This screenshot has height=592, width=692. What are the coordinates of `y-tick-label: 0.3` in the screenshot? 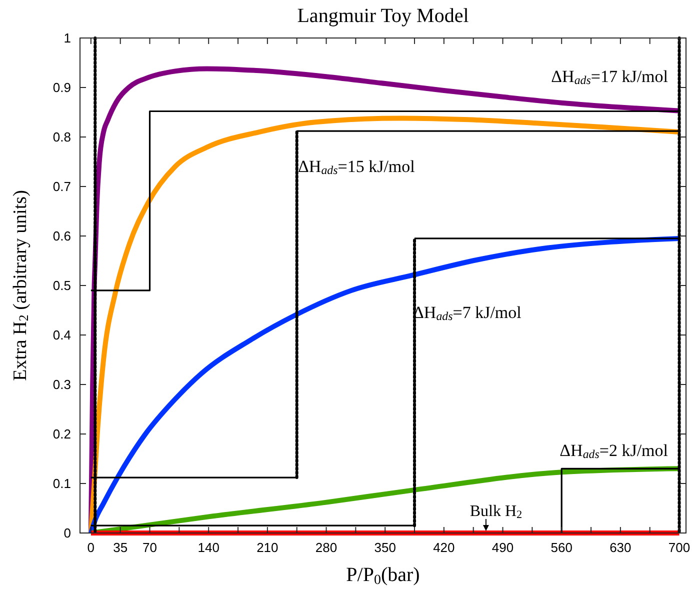 It's located at (61, 384).